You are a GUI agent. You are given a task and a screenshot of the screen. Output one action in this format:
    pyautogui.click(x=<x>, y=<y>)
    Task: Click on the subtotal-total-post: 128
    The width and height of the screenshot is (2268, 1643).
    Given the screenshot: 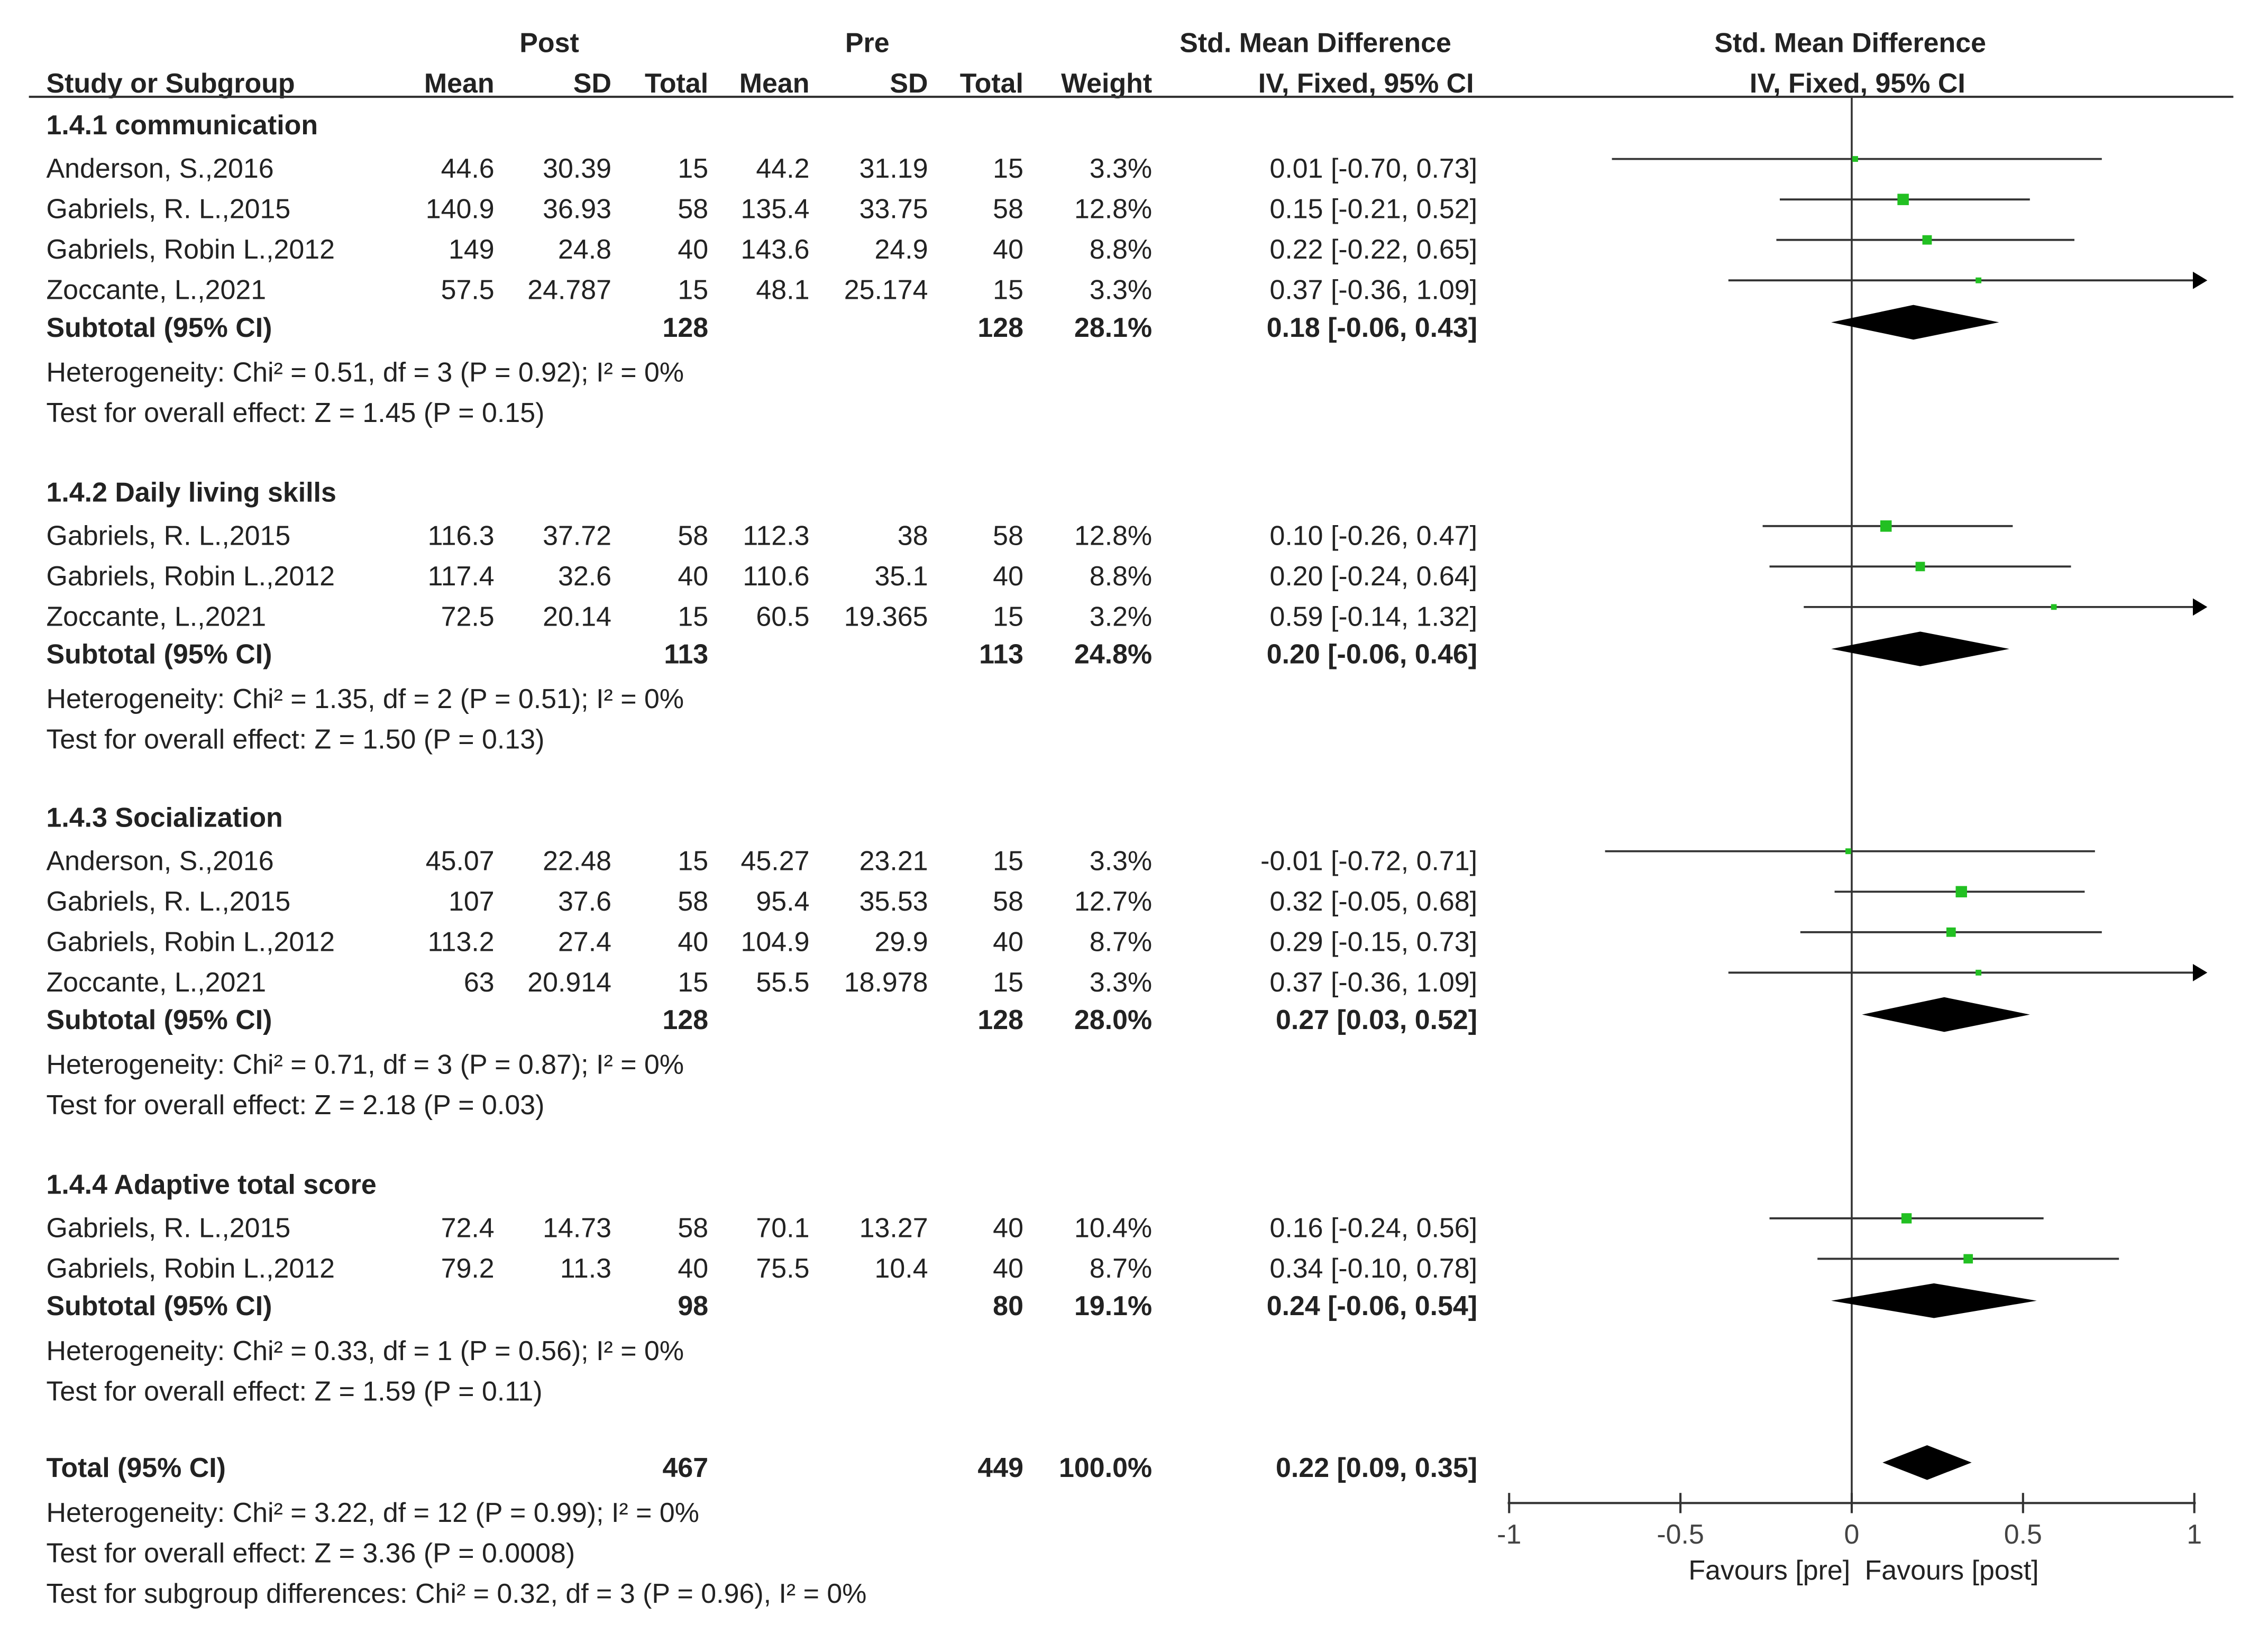 What is the action you would take?
    pyautogui.click(x=685, y=329)
    